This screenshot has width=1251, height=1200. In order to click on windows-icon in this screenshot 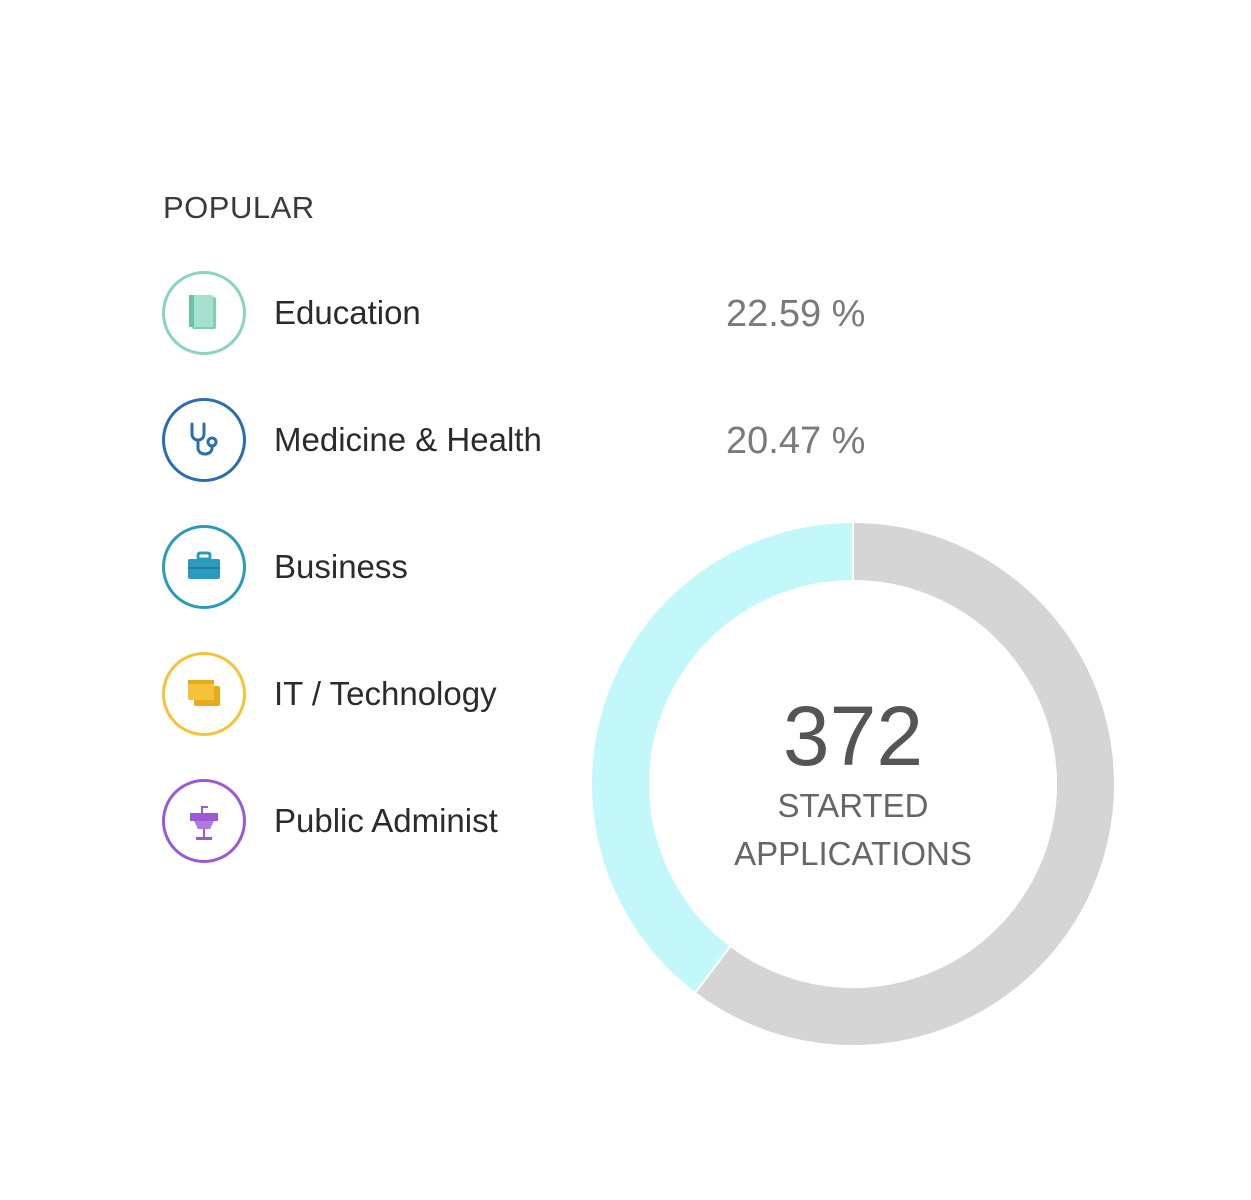, I will do `click(204, 694)`.